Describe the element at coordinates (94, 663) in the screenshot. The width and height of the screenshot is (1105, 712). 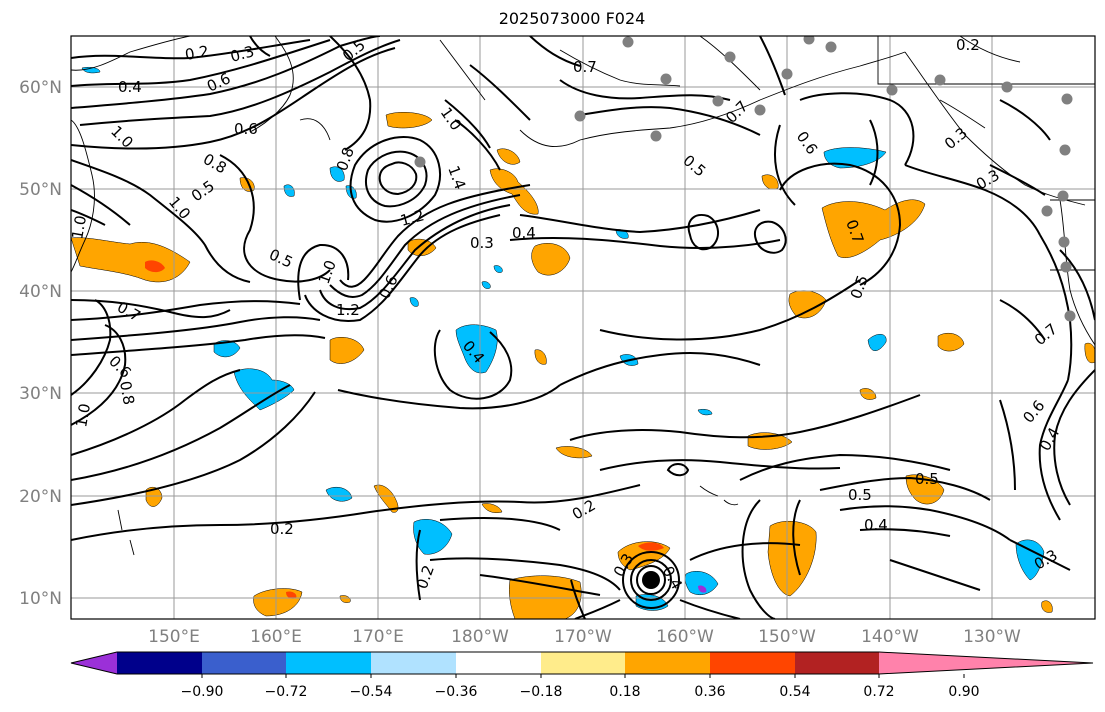
I see `colorbar-extend-min` at that location.